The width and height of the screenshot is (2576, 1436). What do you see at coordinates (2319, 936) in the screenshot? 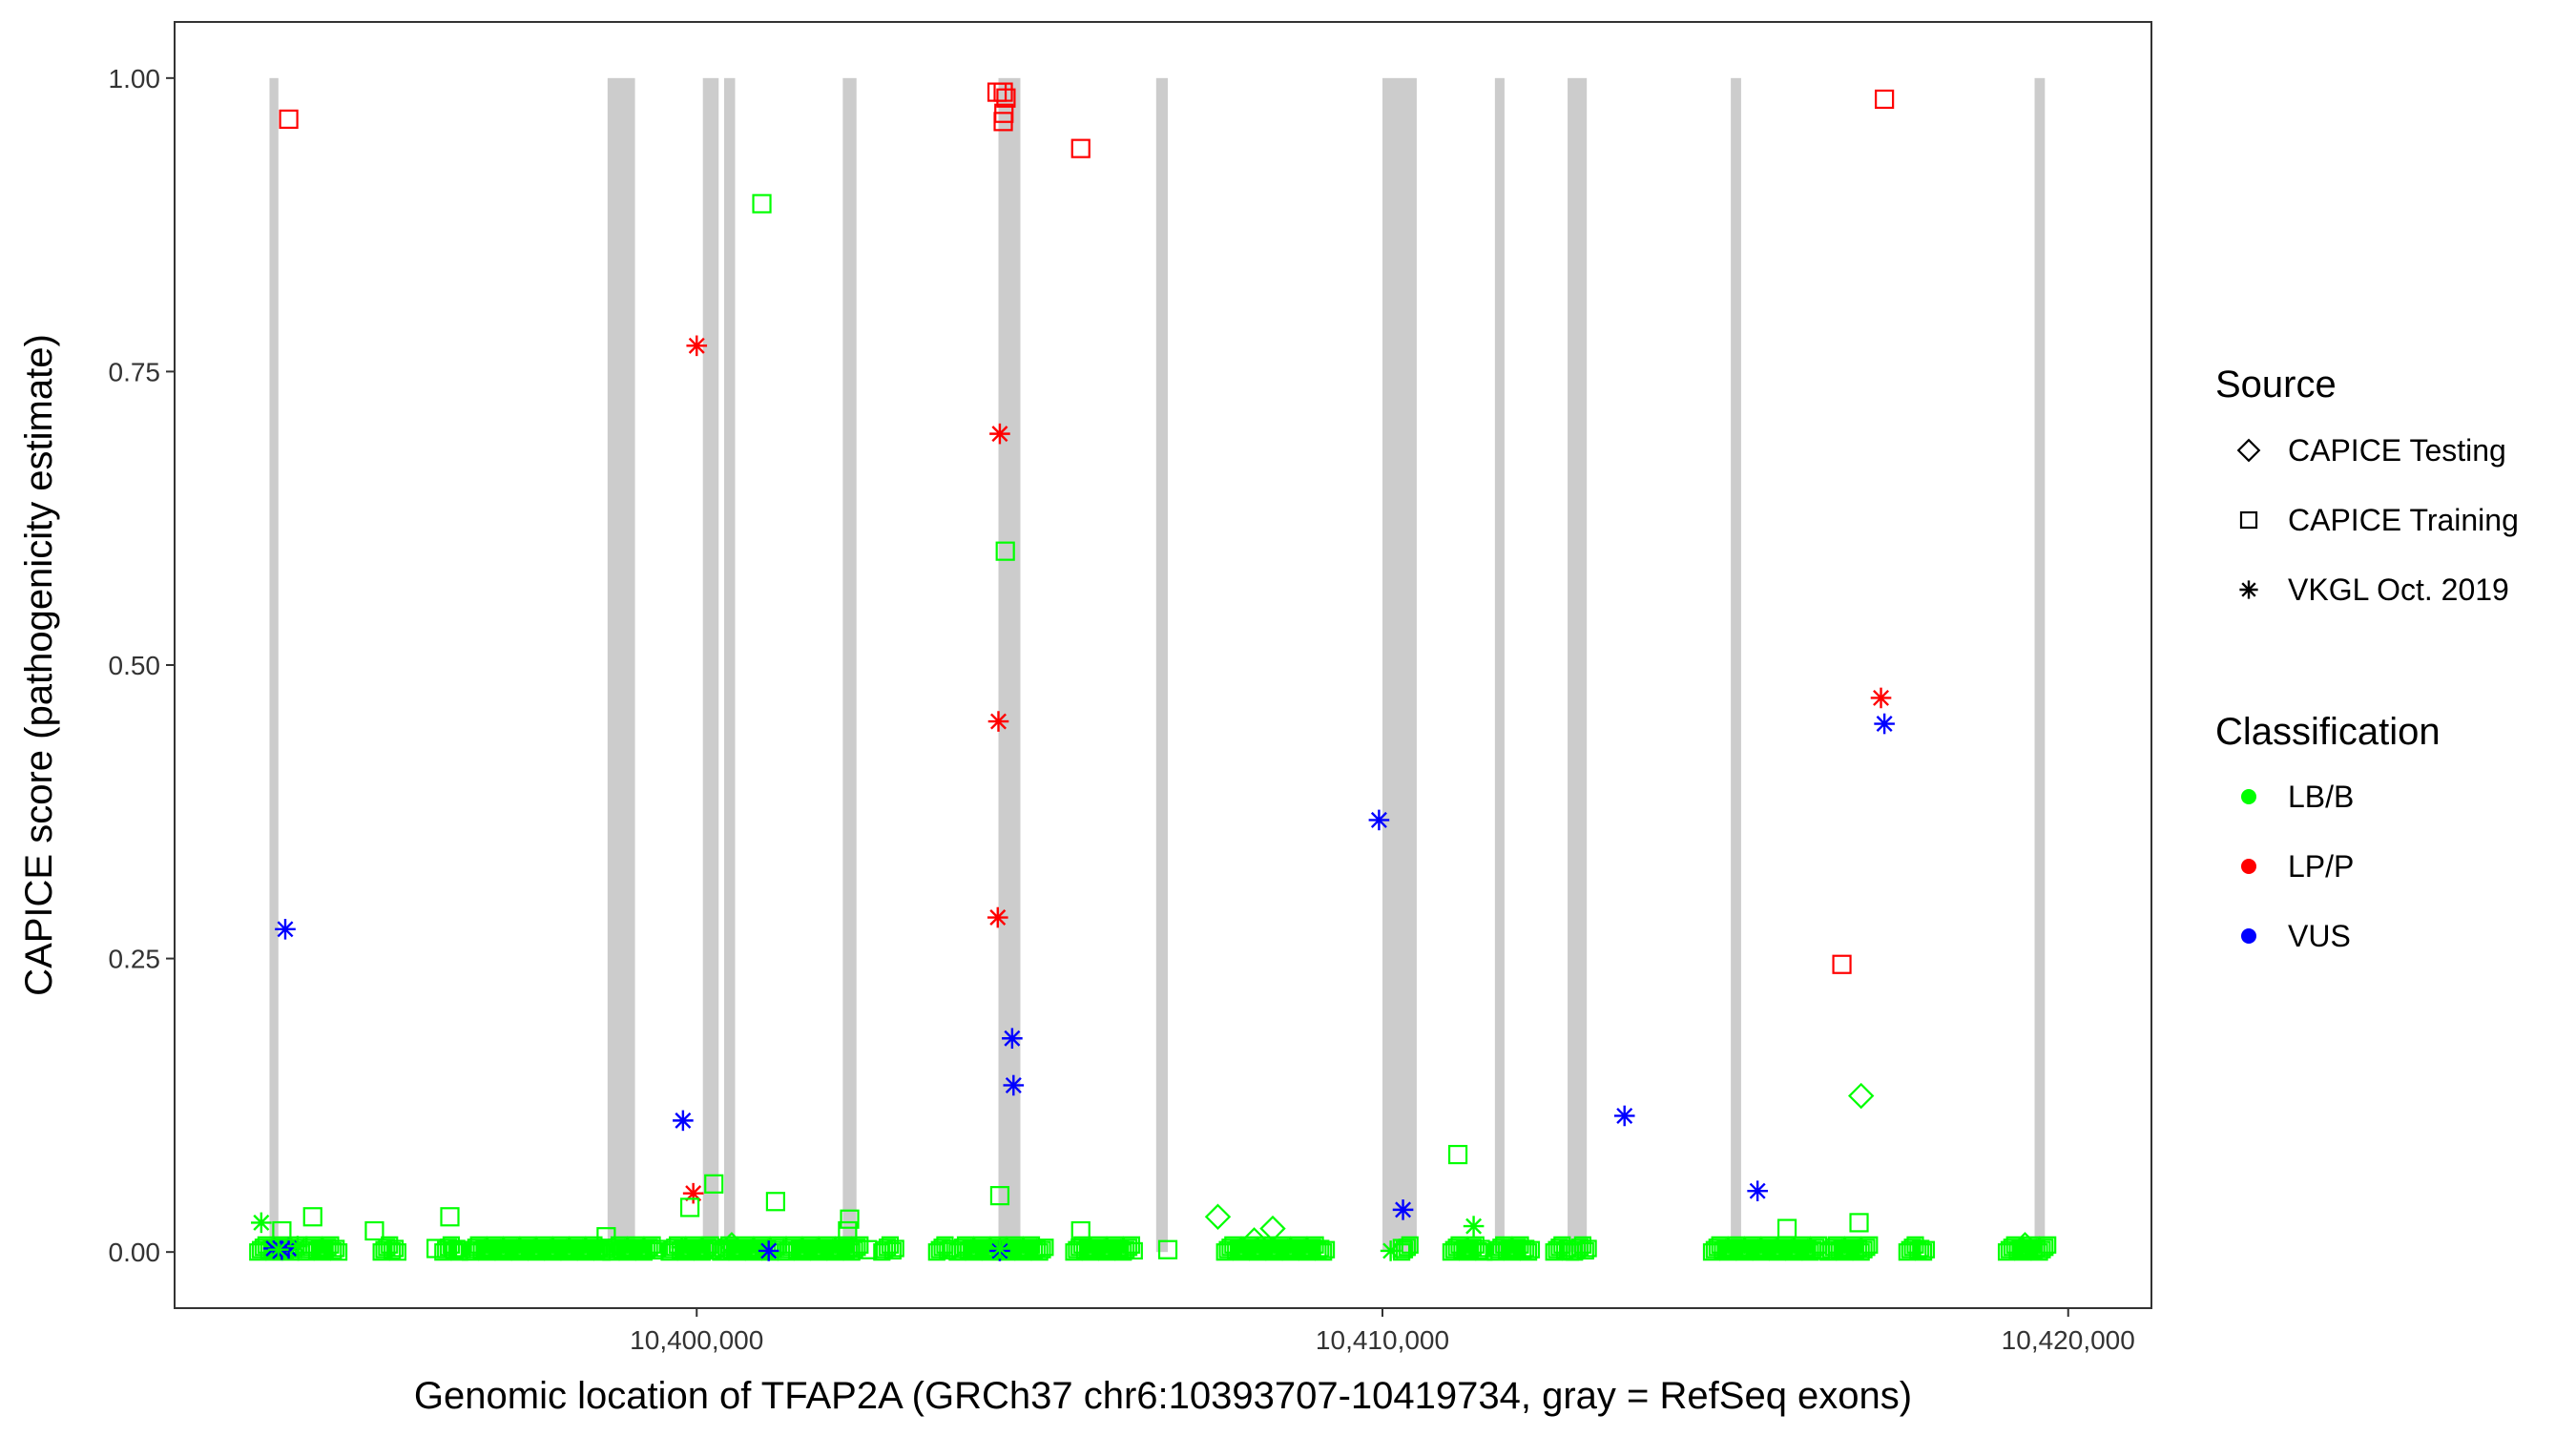
I see `legend-classification-item-label: VUS` at bounding box center [2319, 936].